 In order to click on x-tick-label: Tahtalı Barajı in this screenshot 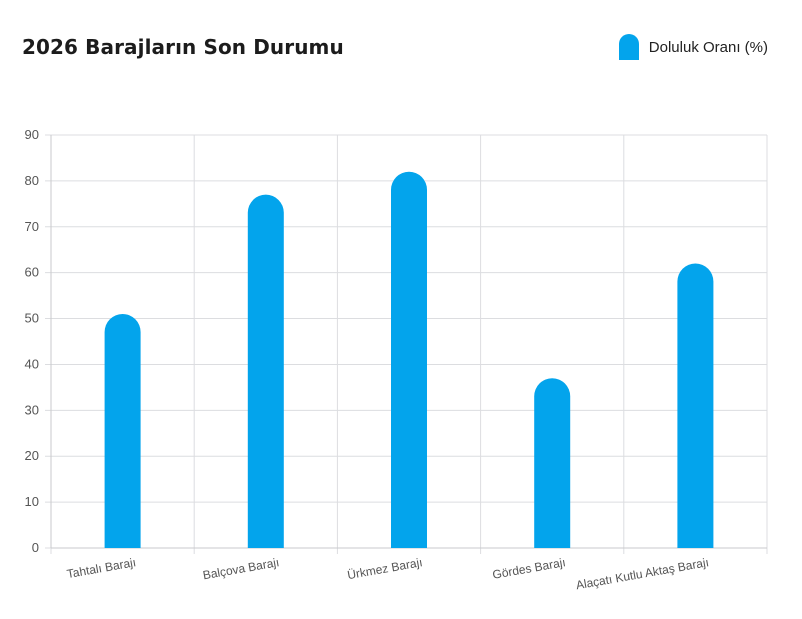, I will do `click(101, 568)`.